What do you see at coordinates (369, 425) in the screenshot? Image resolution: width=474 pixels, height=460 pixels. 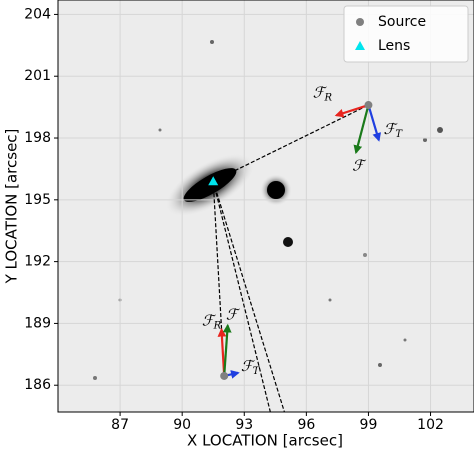 I see `x-tick-label: 99` at bounding box center [369, 425].